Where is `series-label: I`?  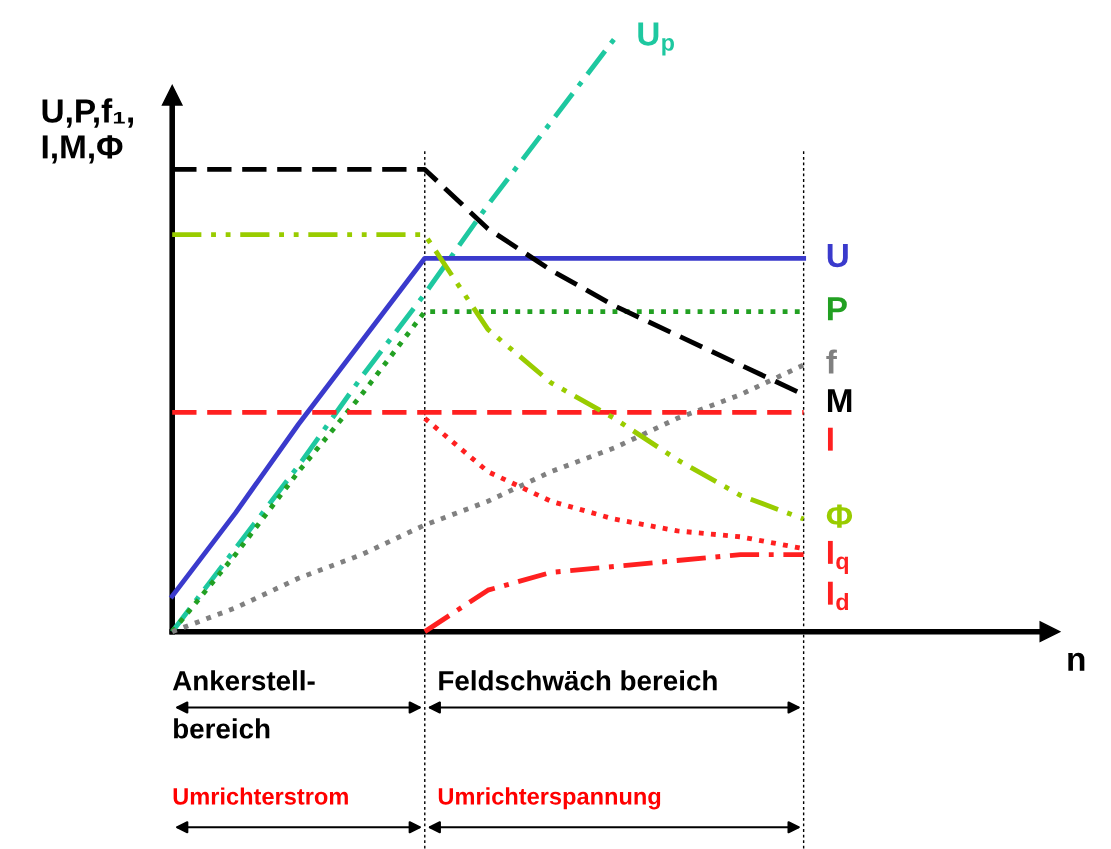
series-label: I is located at coordinates (830, 439).